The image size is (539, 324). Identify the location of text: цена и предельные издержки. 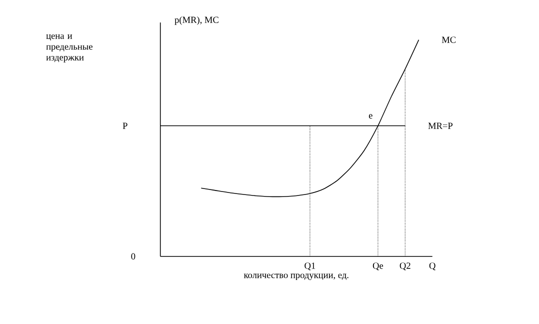
(69, 48).